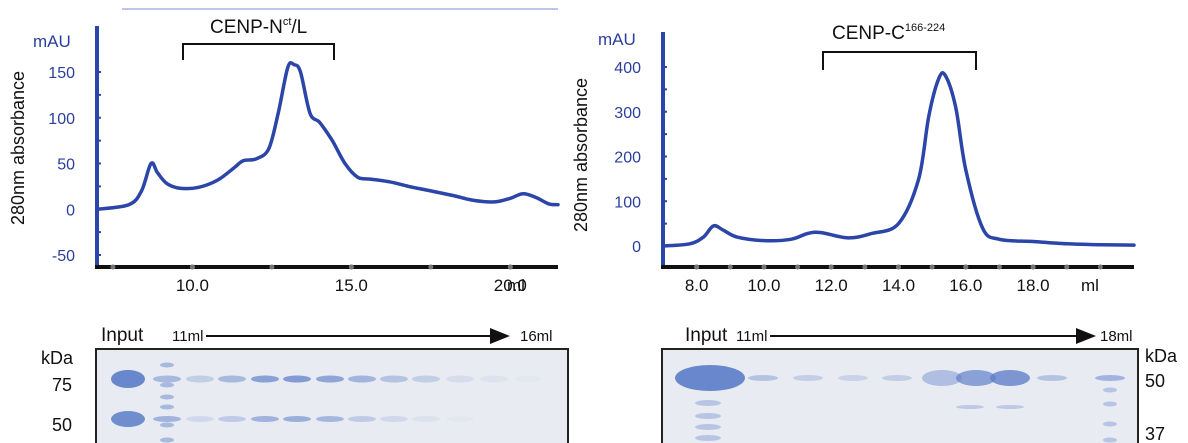 Image resolution: width=1188 pixels, height=443 pixels. What do you see at coordinates (52, 41) in the screenshot?
I see `chart-left-unit-label: mAU` at bounding box center [52, 41].